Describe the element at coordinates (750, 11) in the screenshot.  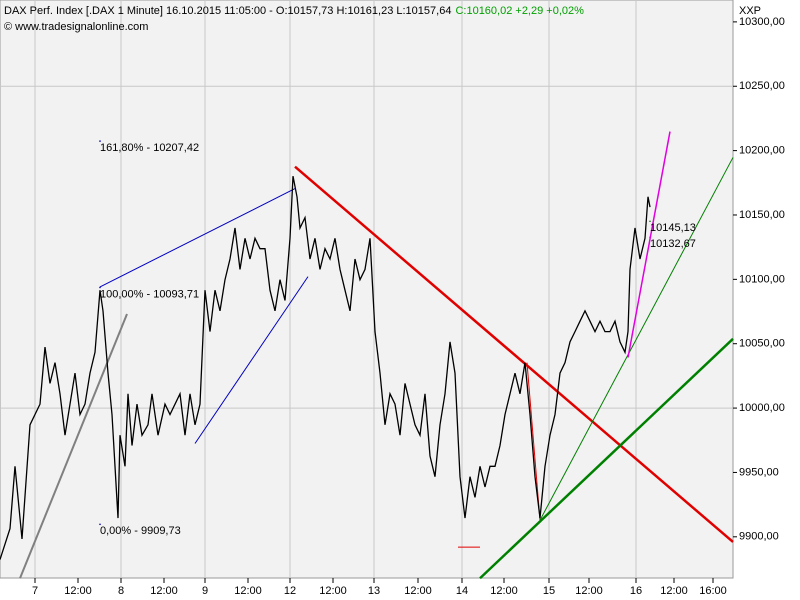
I see `axis-label: XXP` at that location.